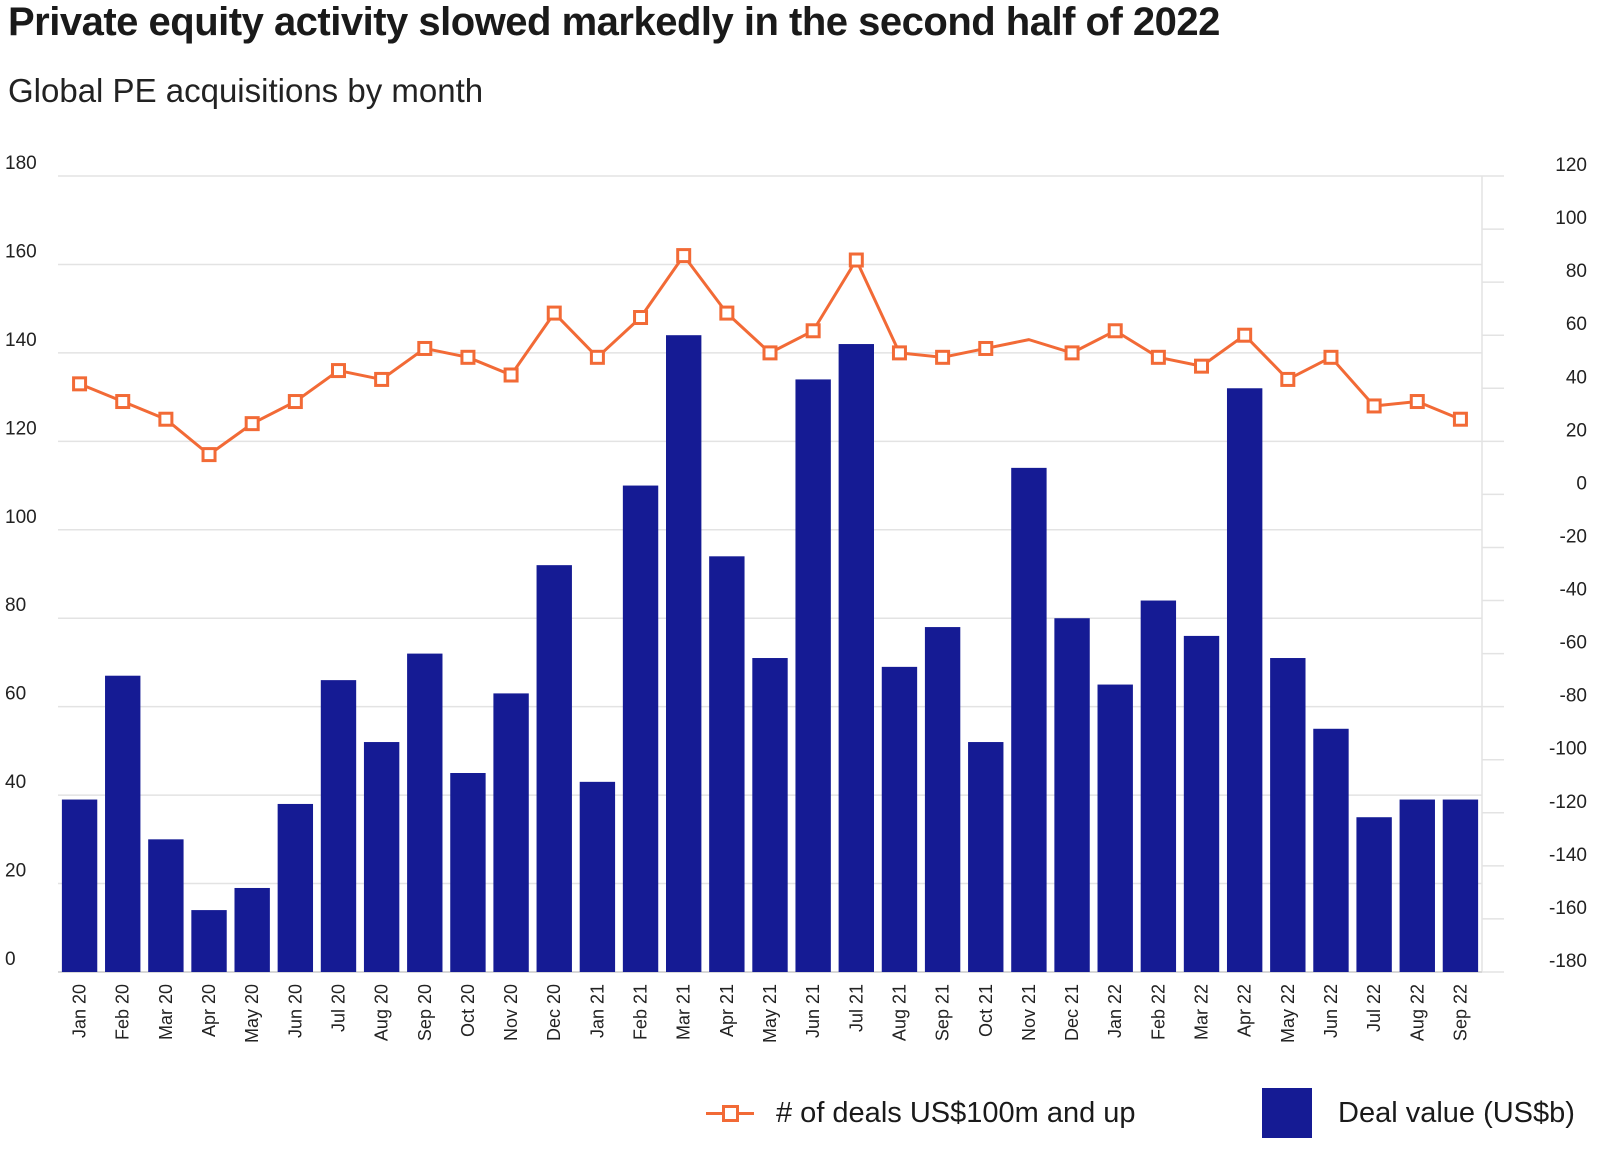 This screenshot has height=1162, width=1600. I want to click on x-axis-tick-label: Aug 22, so click(1417, 1012).